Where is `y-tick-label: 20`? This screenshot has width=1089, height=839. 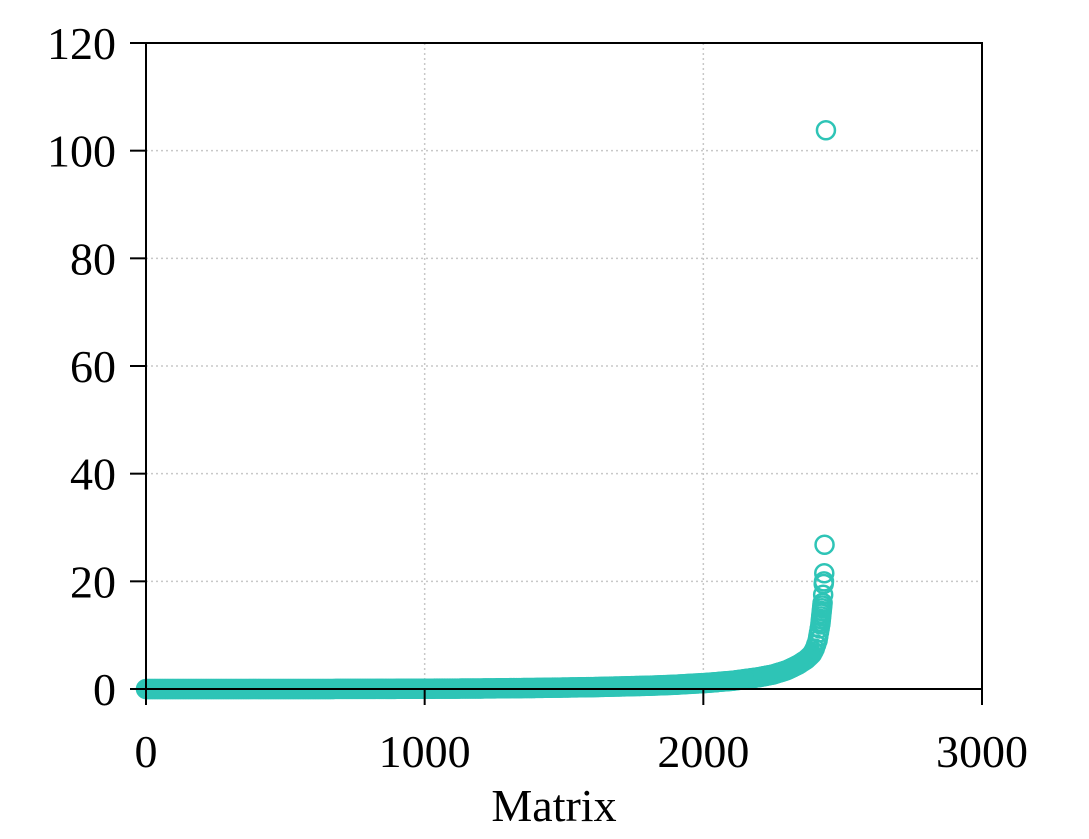 y-tick-label: 20 is located at coordinates (93, 581).